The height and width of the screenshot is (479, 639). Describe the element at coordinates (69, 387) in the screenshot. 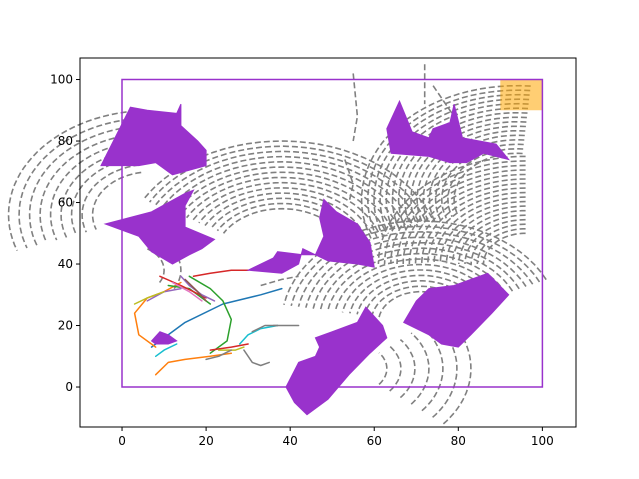

I see `y-tick-label: 0` at that location.